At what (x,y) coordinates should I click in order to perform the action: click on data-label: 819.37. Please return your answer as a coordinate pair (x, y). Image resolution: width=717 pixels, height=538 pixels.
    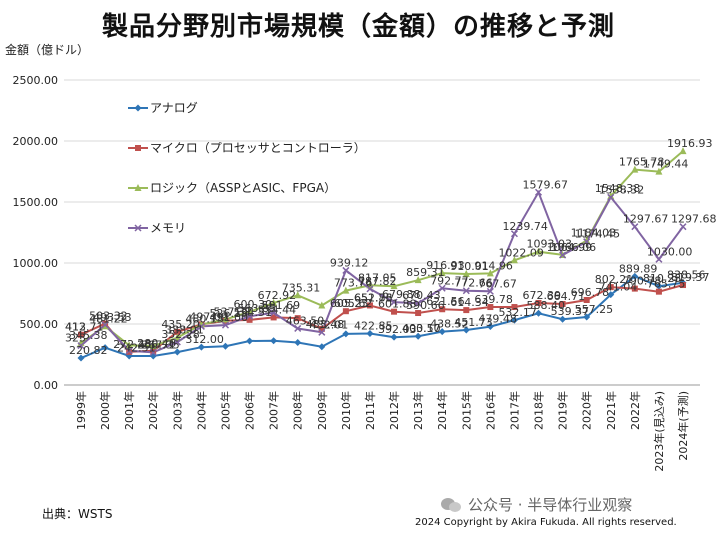
    Looking at the image, I should click on (690, 277).